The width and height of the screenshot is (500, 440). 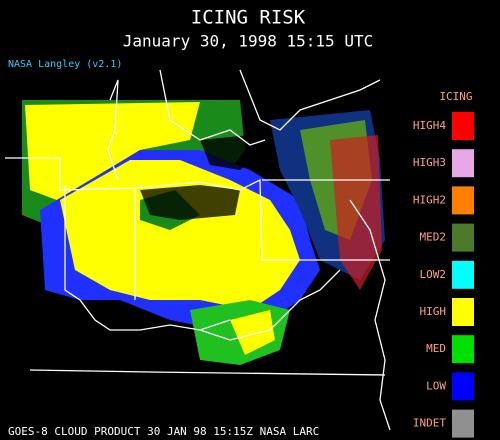 What do you see at coordinates (436, 348) in the screenshot?
I see `legend-label: MED` at bounding box center [436, 348].